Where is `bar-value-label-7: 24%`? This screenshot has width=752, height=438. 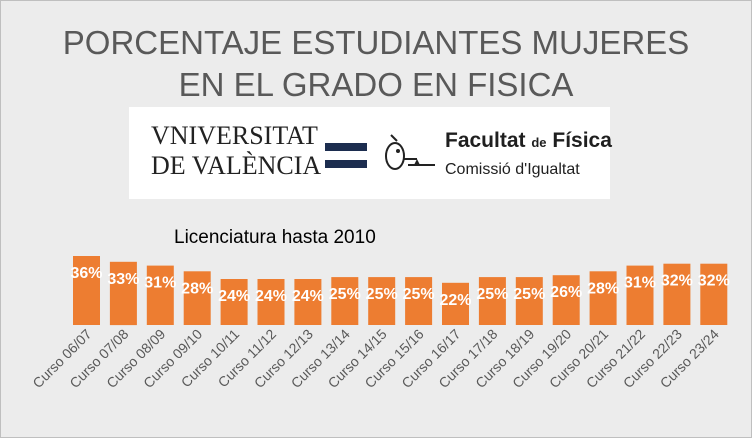
bar-value-label-7: 24% is located at coordinates (308, 296).